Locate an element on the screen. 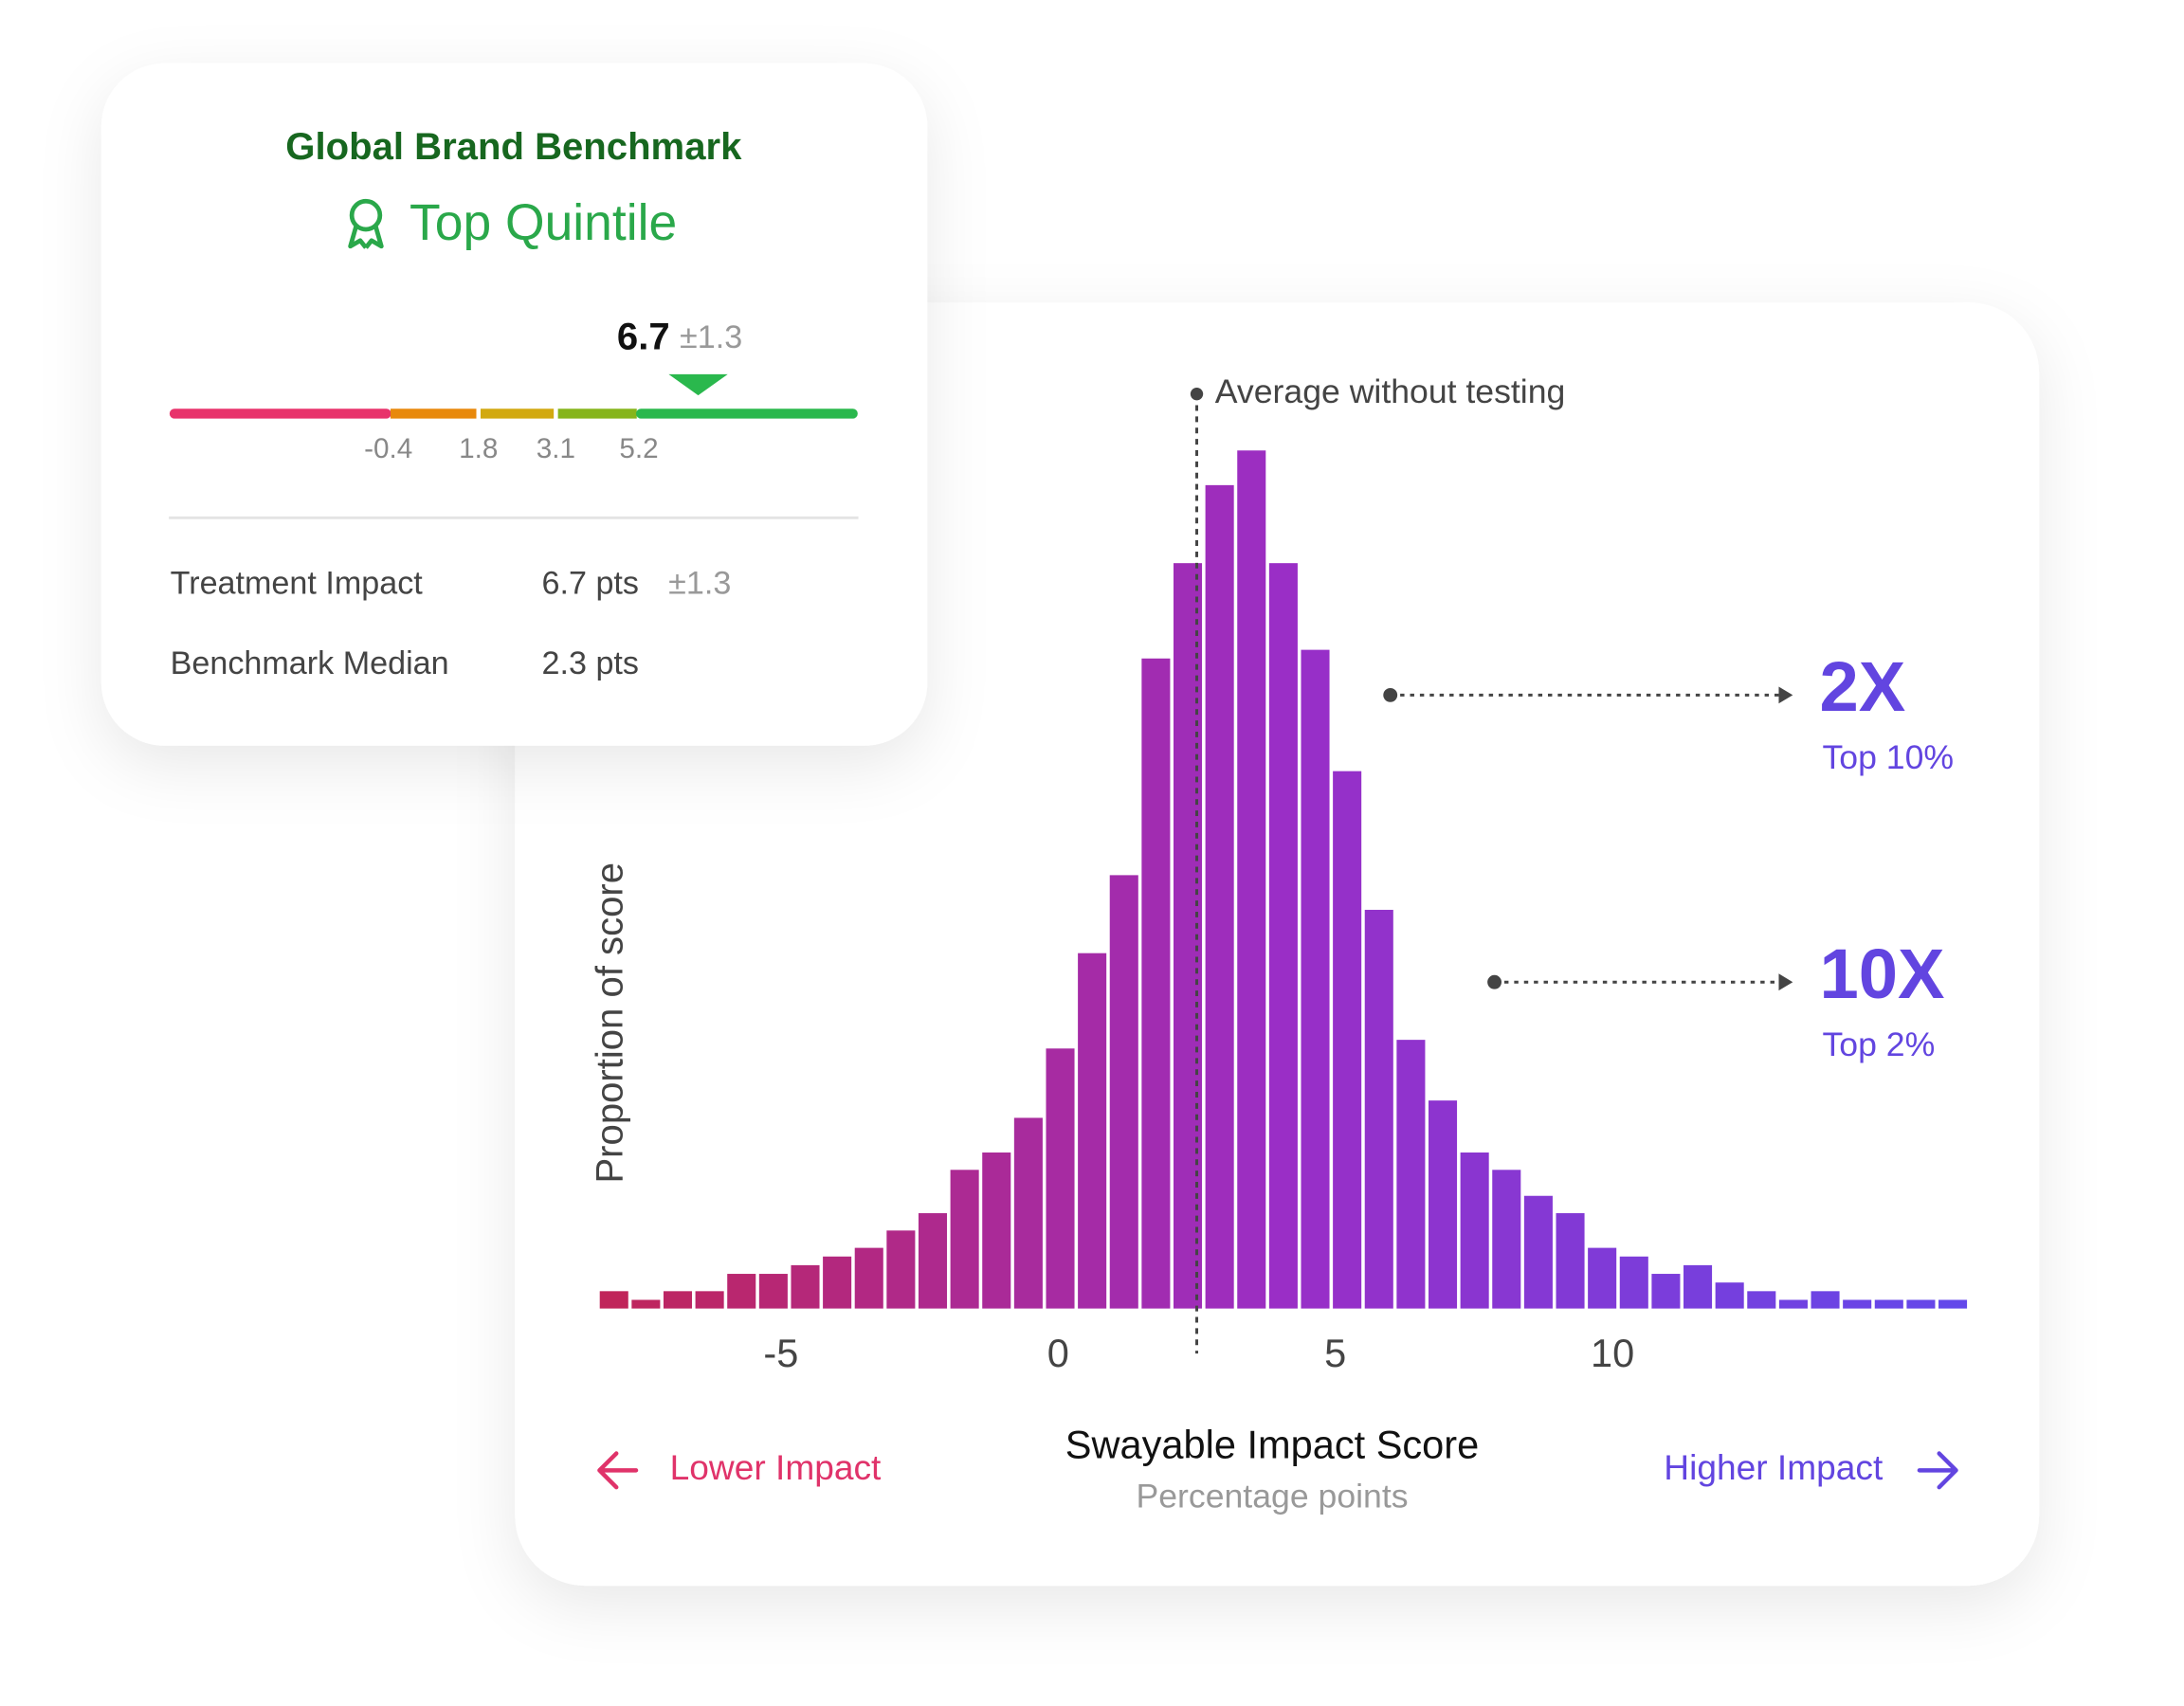  card-title: Global Brand Benchmark is located at coordinates (513, 147).